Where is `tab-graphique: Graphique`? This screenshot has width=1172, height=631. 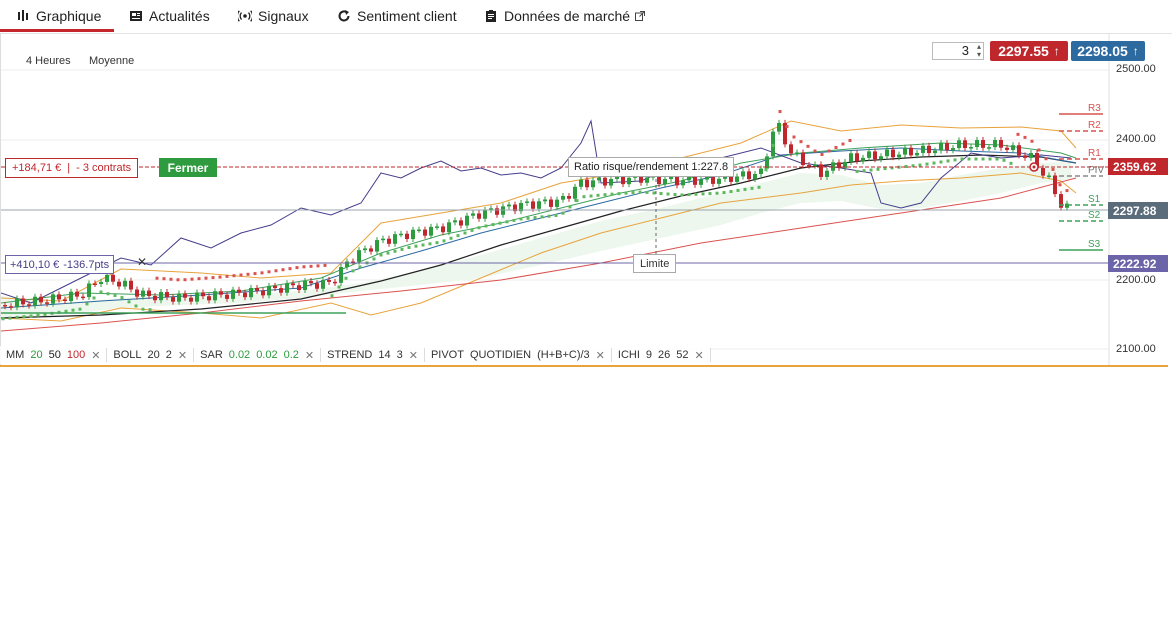
tab-graphique: Graphique is located at coordinates (58, 16).